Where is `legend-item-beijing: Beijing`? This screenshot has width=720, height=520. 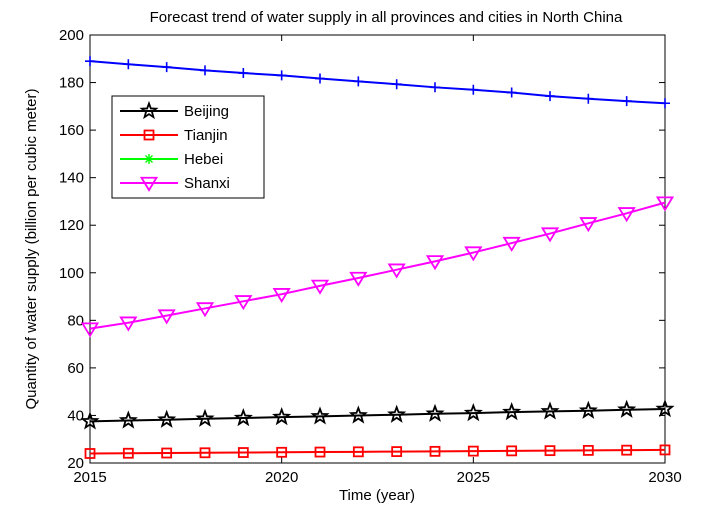 legend-item-beijing: Beijing is located at coordinates (174, 110).